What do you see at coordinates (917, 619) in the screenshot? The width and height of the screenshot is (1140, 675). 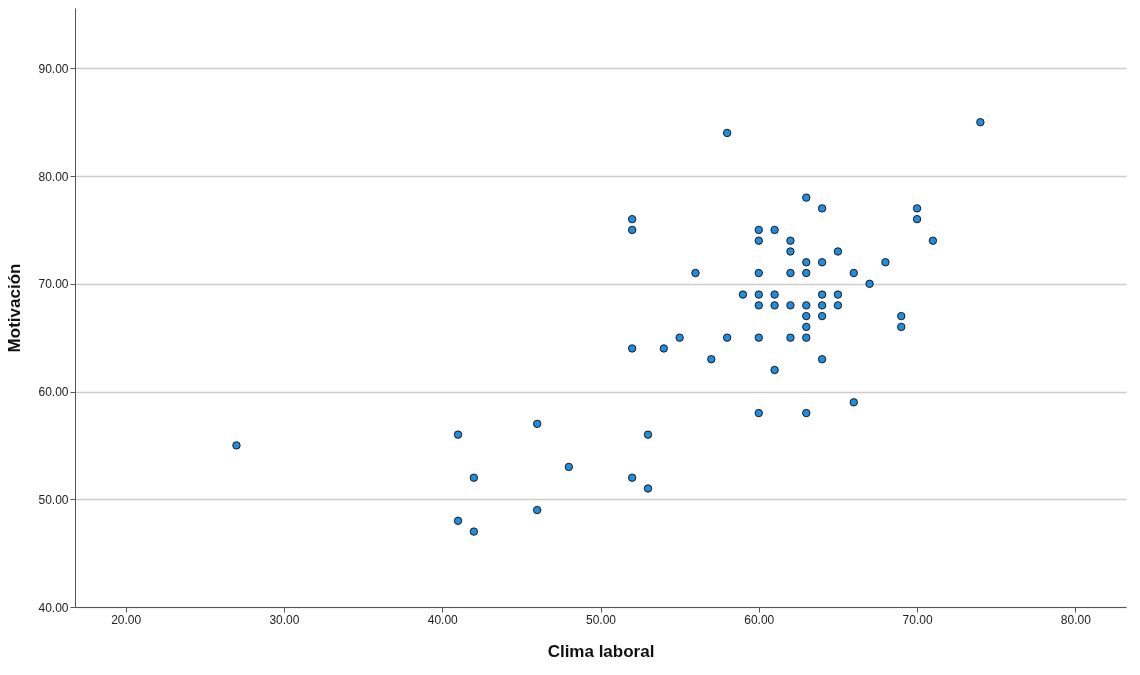 I see `x-tick-label: 70.00` at bounding box center [917, 619].